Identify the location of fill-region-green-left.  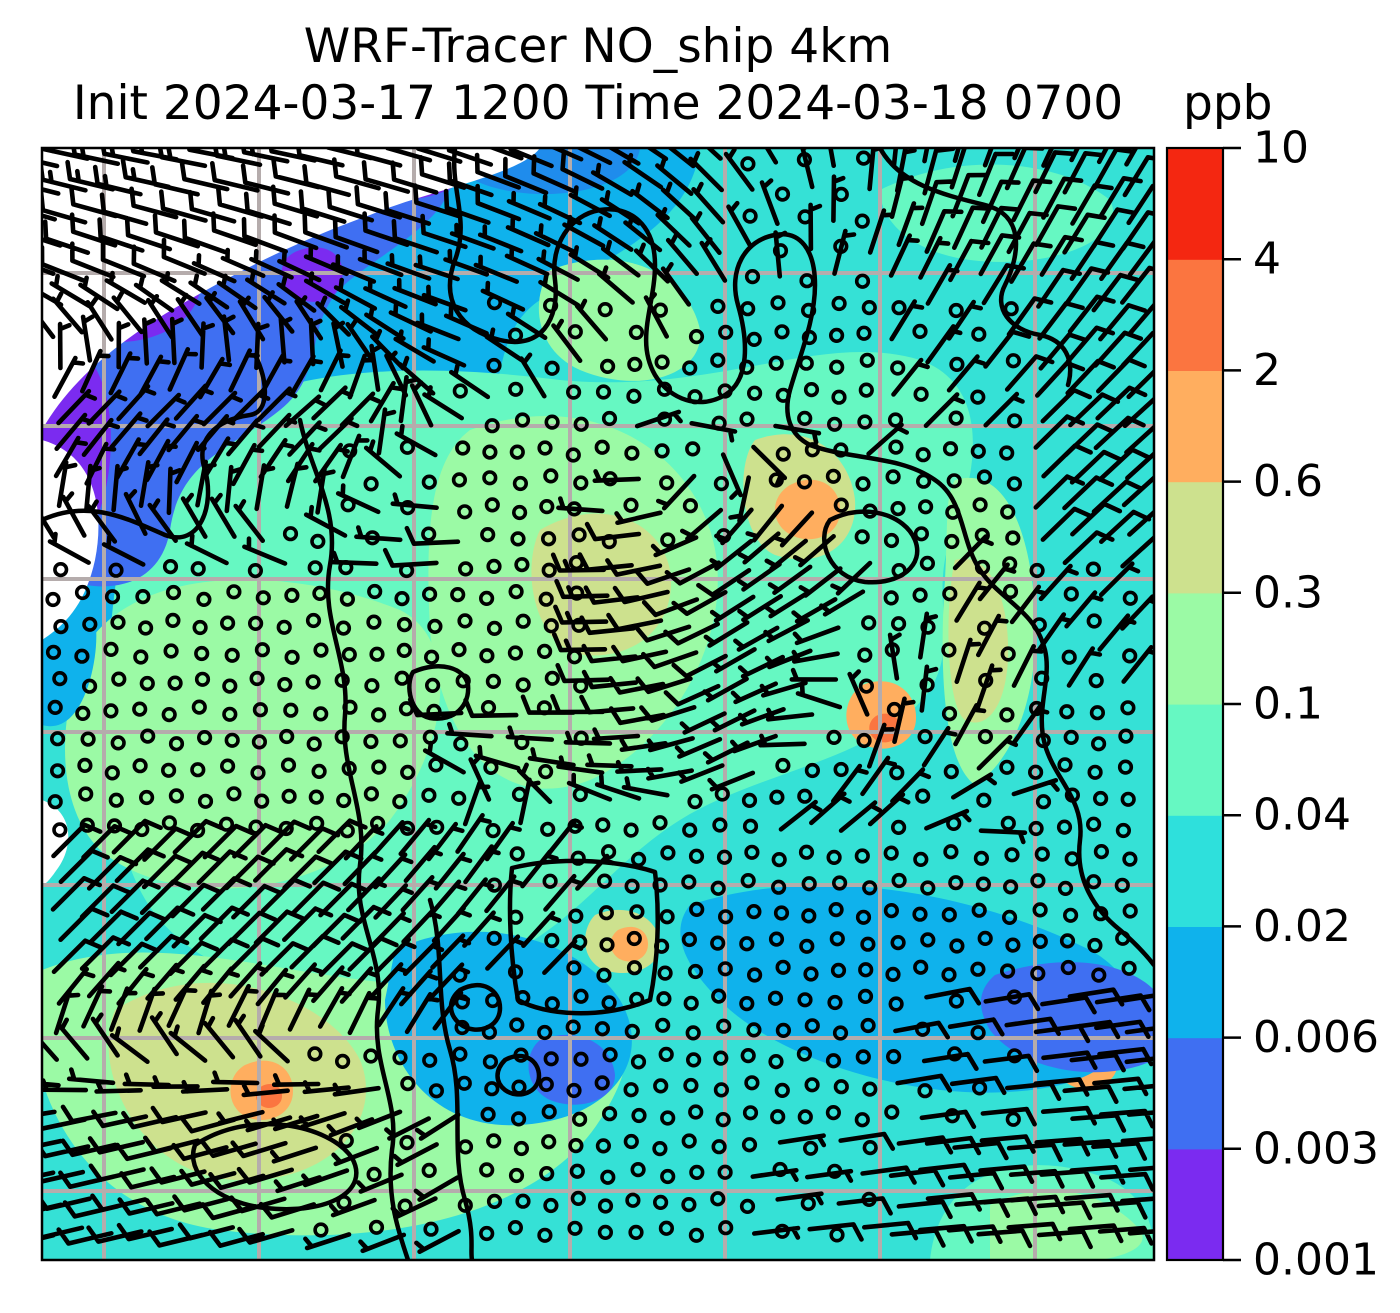
(253, 734).